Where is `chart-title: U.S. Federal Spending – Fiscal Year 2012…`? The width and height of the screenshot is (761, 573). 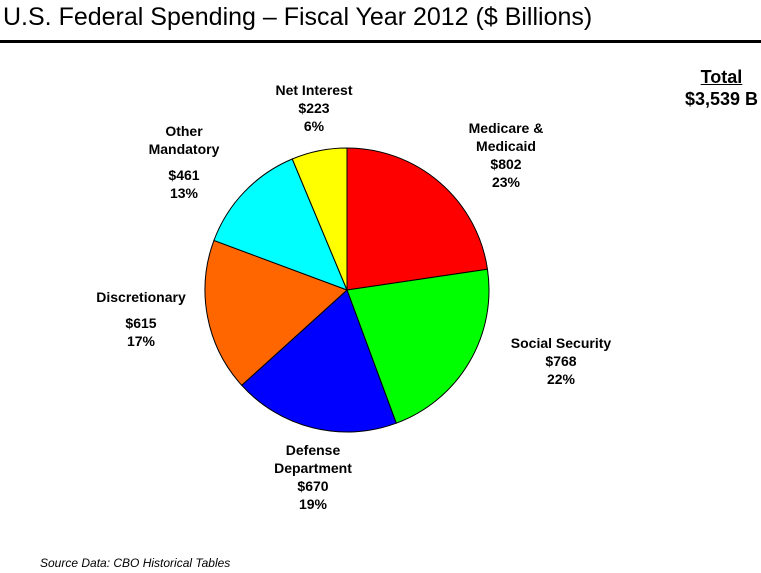 chart-title: U.S. Federal Spending – Fiscal Year 2012… is located at coordinates (298, 17).